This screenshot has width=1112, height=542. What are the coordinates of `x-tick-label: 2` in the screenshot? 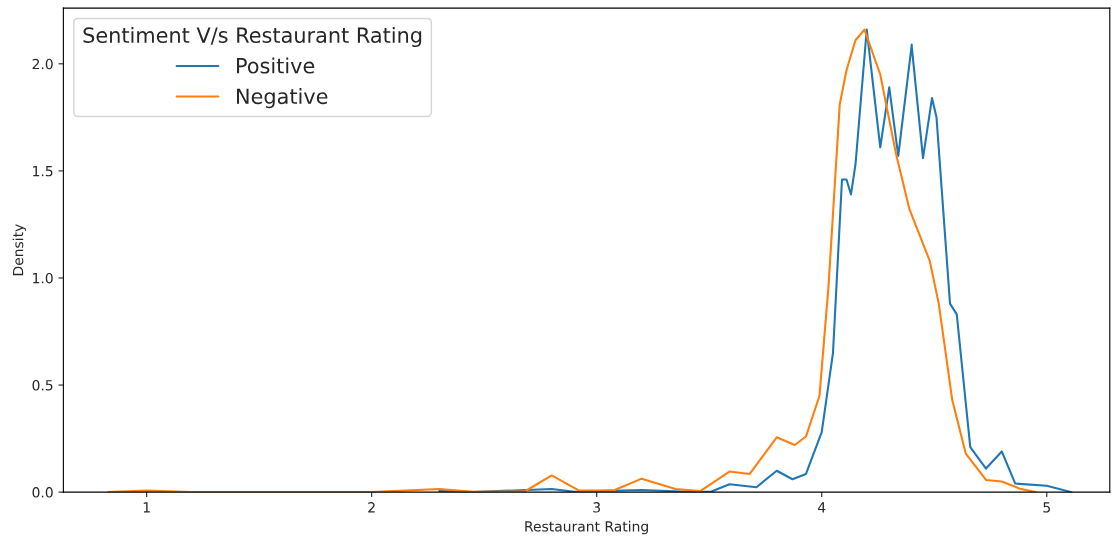 It's located at (371, 507).